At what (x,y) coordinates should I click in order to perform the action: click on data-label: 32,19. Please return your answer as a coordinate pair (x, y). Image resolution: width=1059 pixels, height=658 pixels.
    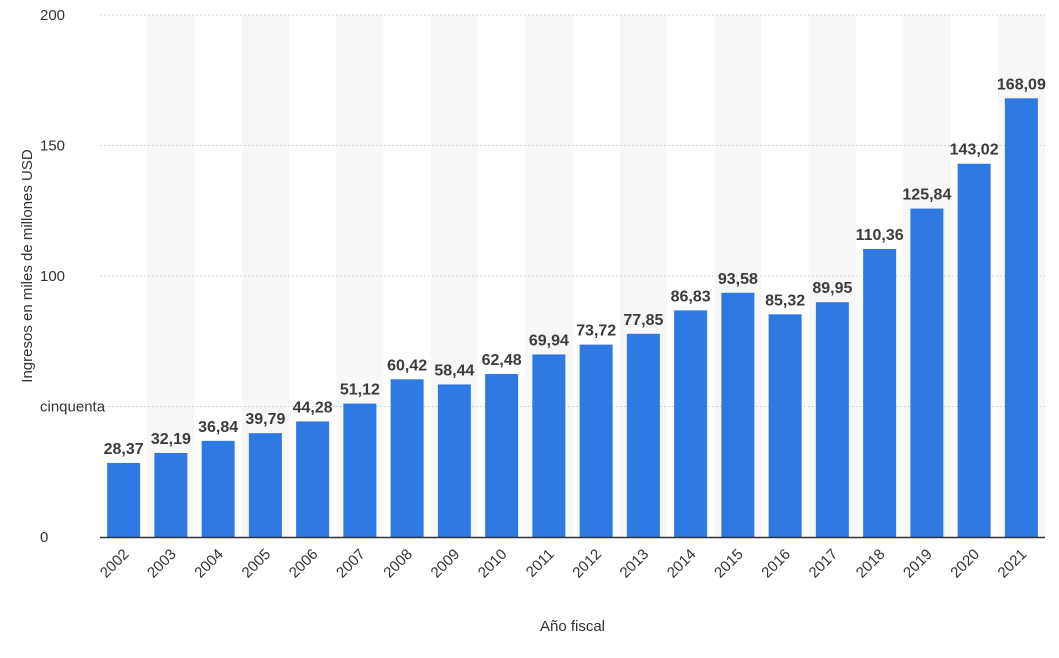
    Looking at the image, I should click on (171, 439).